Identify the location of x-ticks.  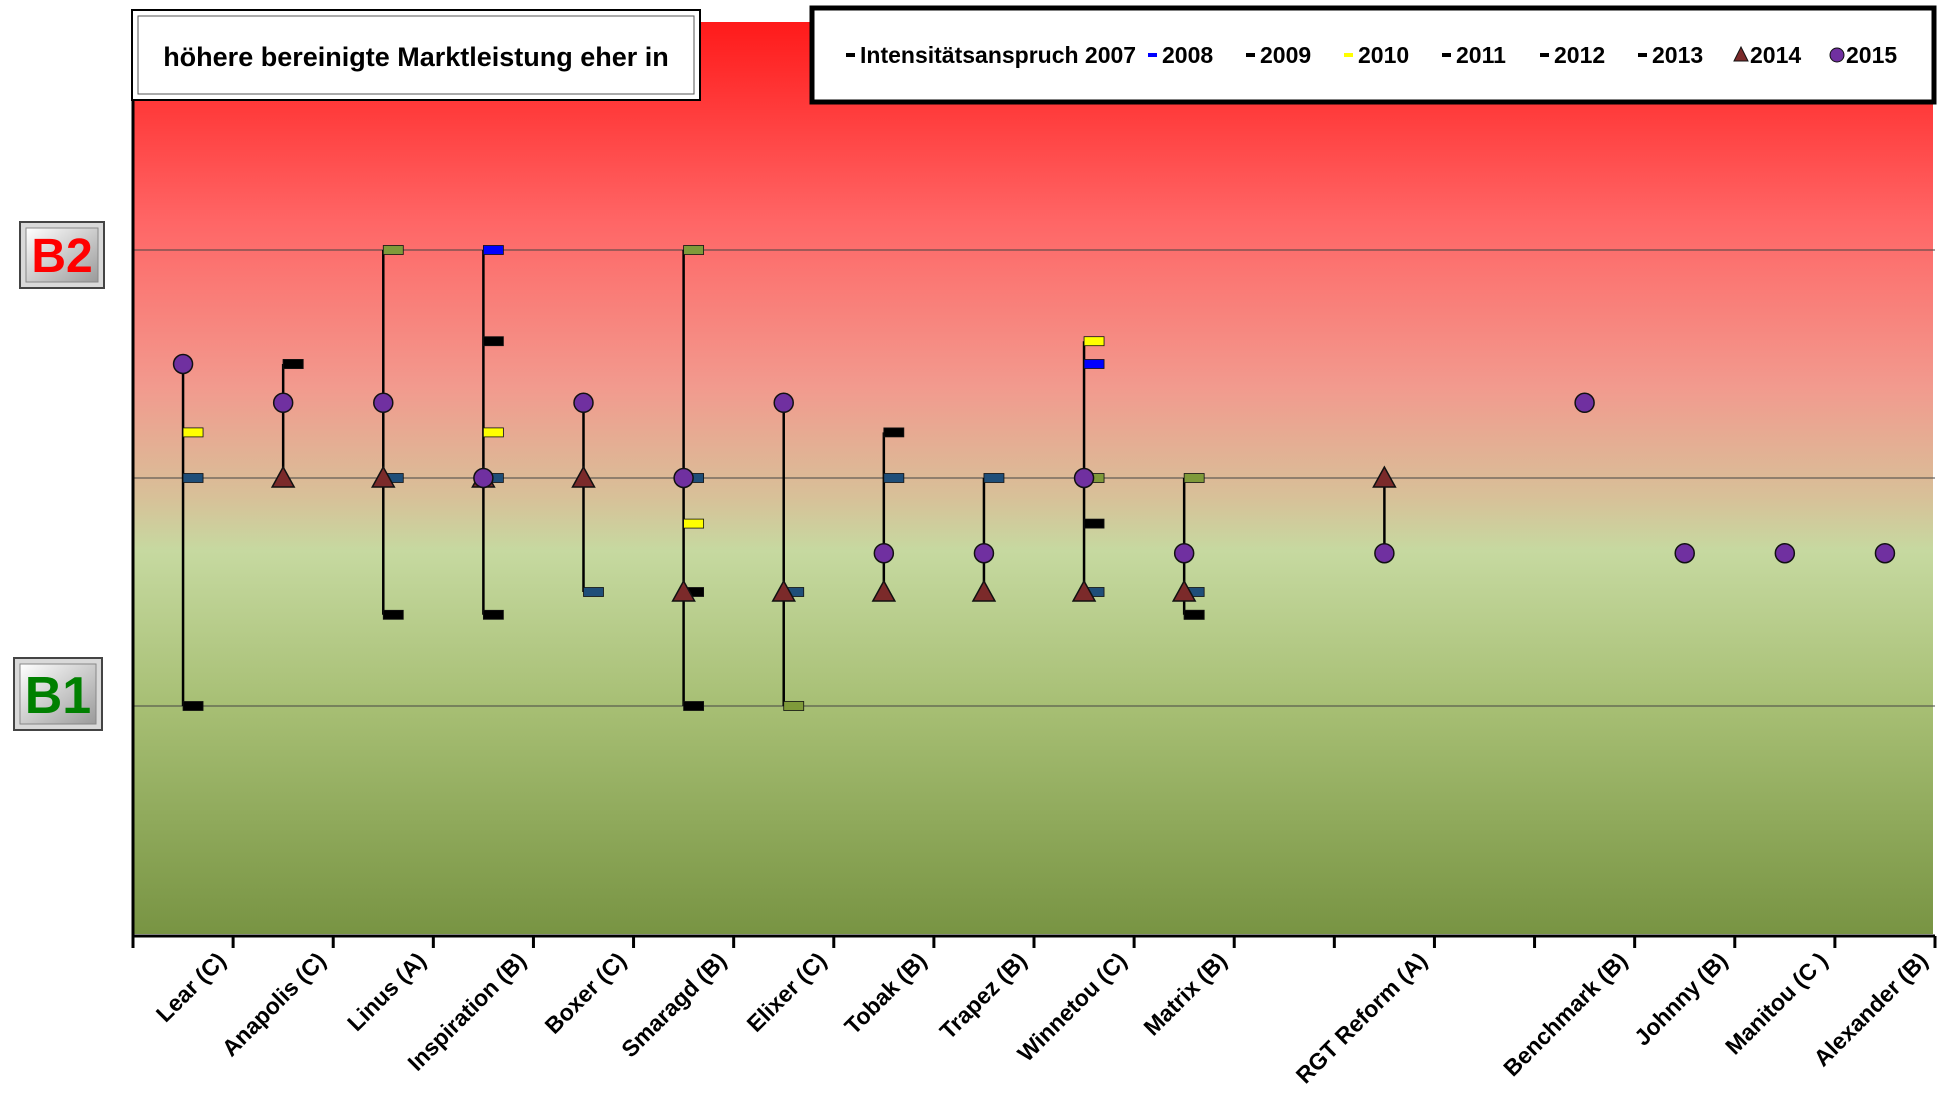
(1034, 942).